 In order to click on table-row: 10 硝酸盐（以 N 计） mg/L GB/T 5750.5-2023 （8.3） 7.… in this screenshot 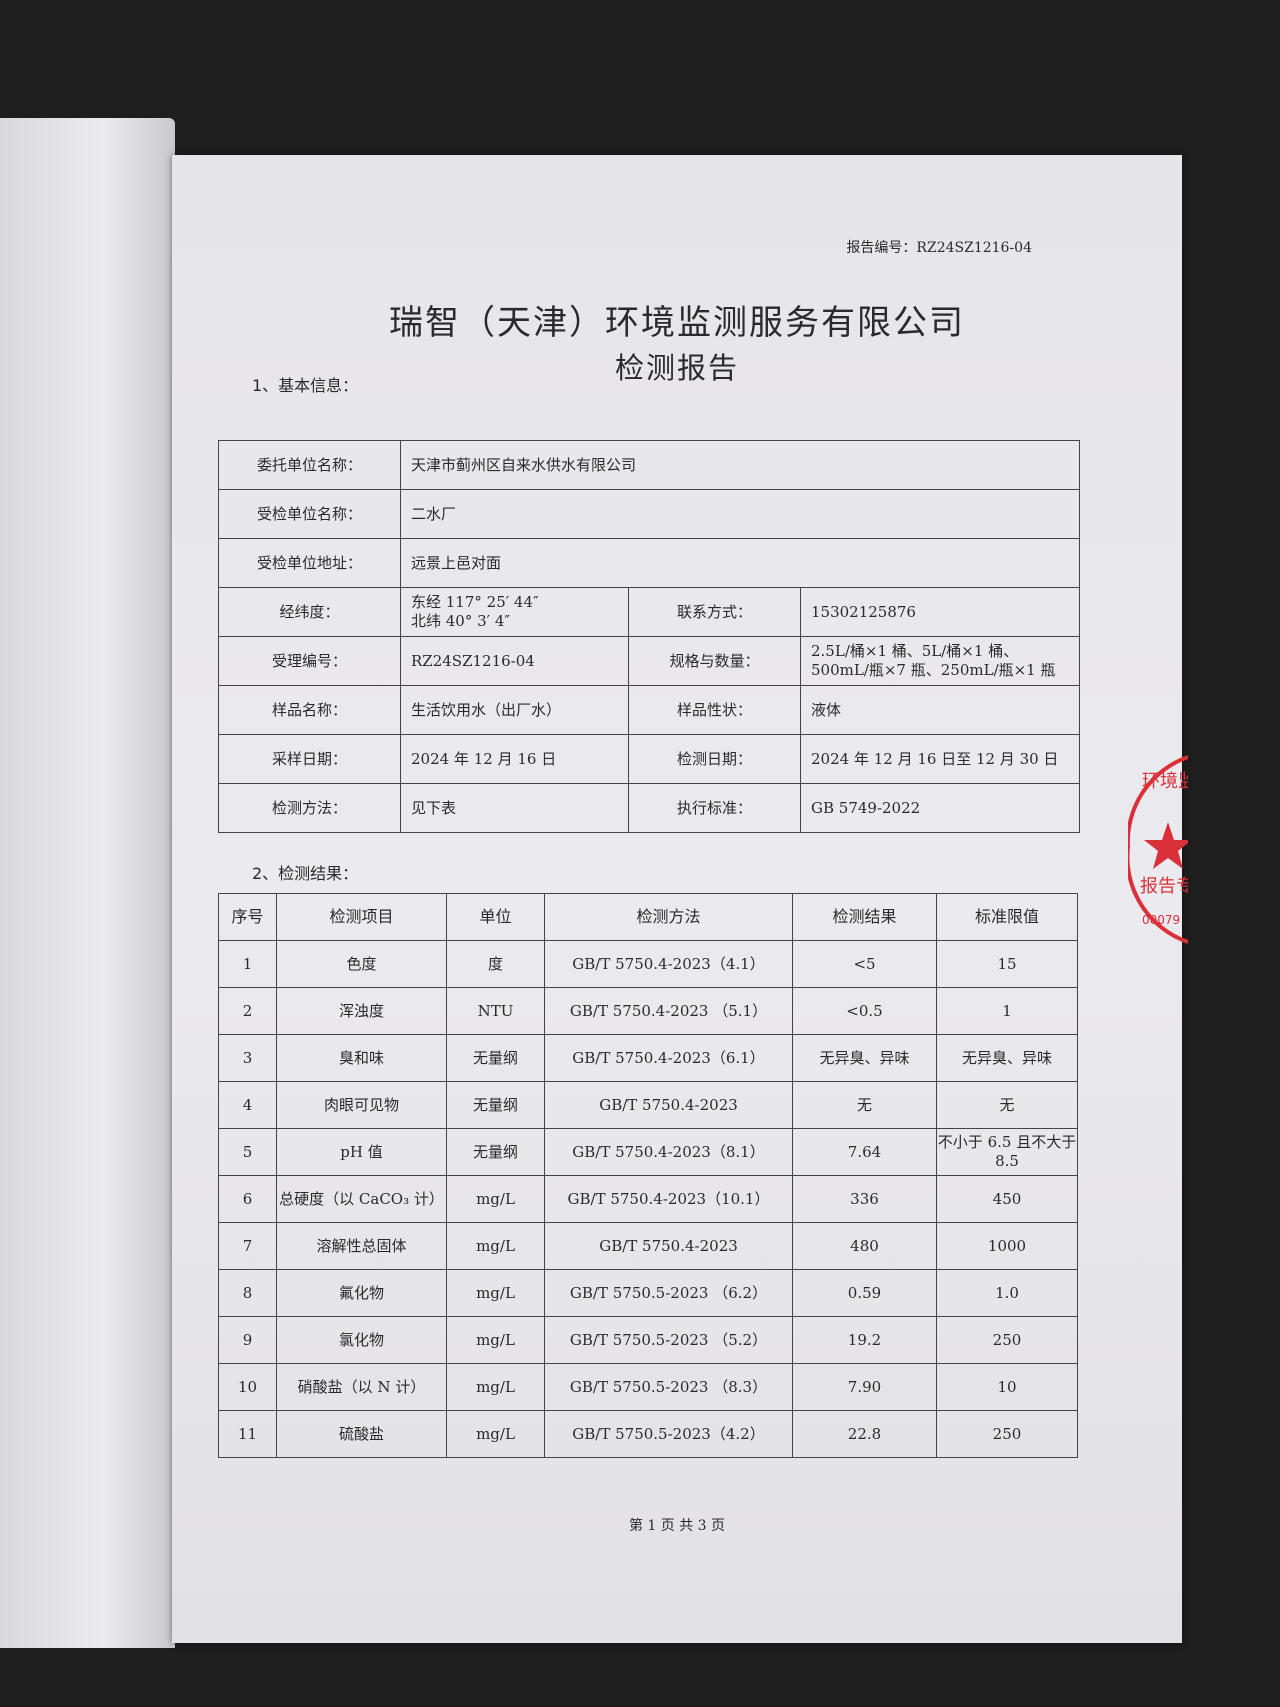, I will do `click(648, 1387)`.